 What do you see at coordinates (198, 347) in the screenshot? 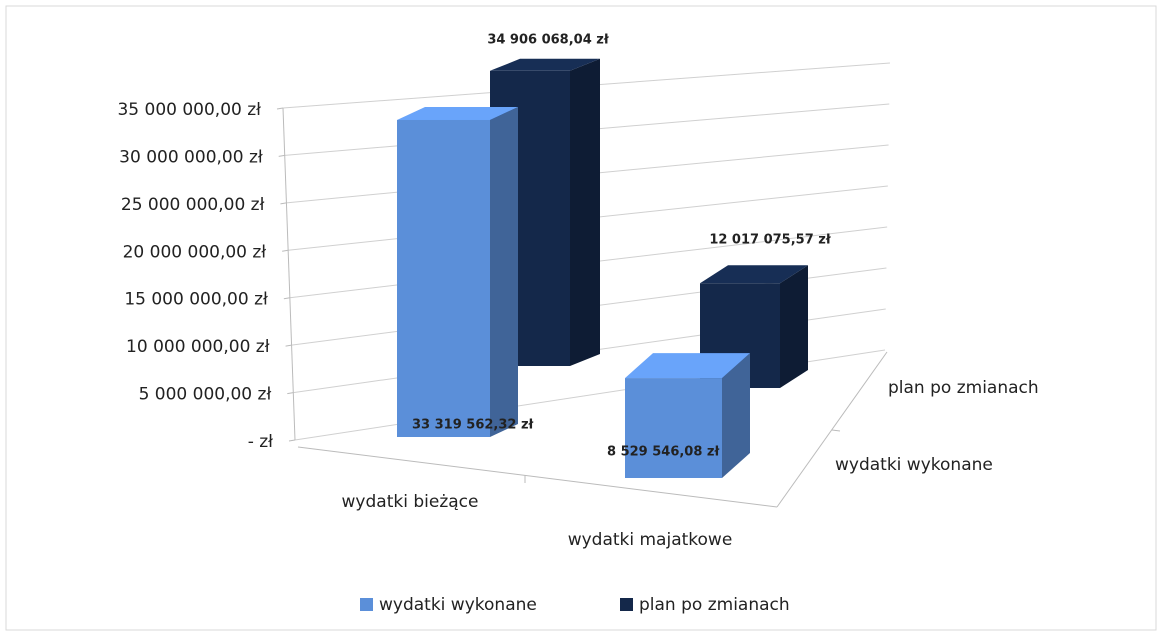
I see `y-tick-label: 10 000 000,00 zł` at bounding box center [198, 347].